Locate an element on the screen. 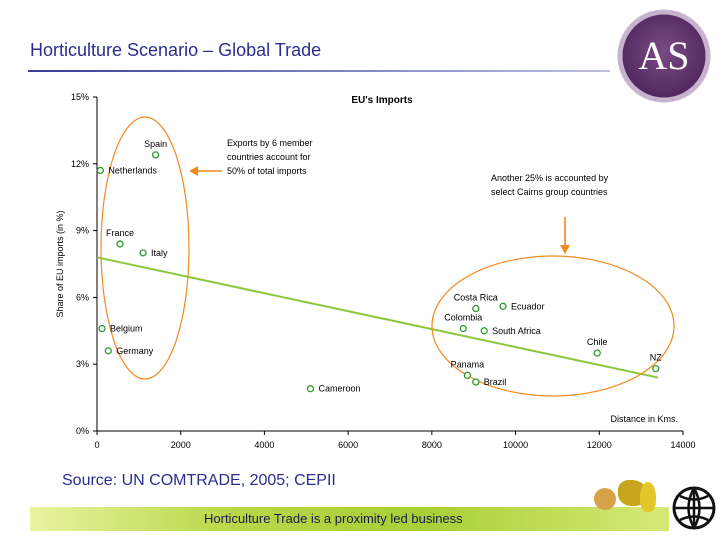 The image size is (728, 546). cairns-group-ellipse is located at coordinates (553, 326).